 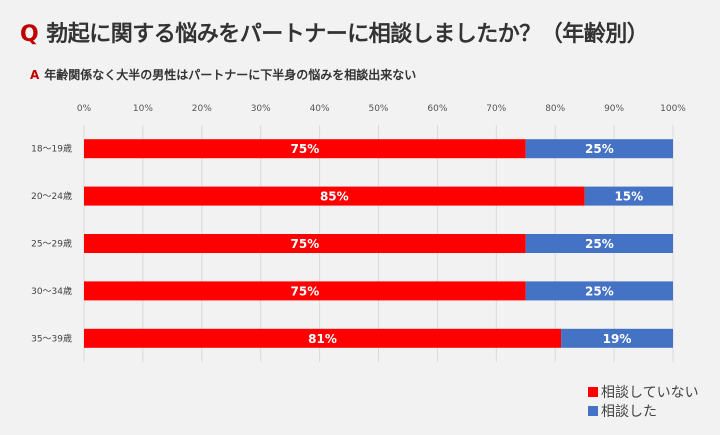 I want to click on x-tick-label: 40%, so click(x=320, y=109).